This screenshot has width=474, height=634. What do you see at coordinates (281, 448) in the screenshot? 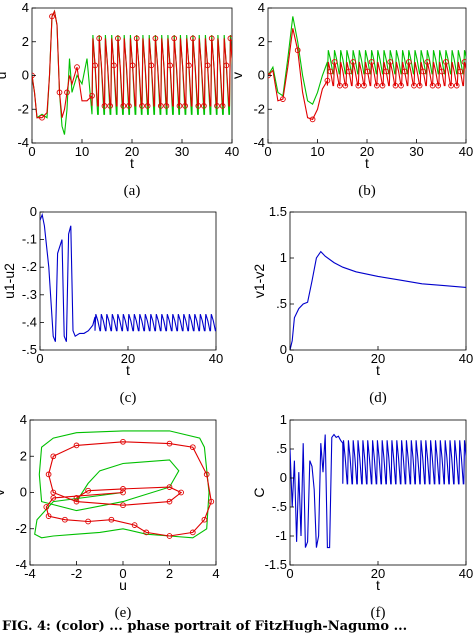
I see `y-tick-label: .5` at bounding box center [281, 448].